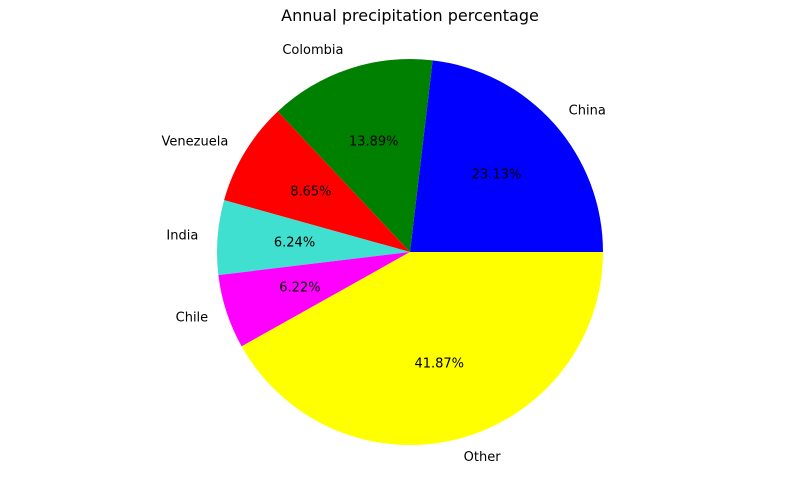 This screenshot has width=800, height=500. What do you see at coordinates (182, 235) in the screenshot?
I see `slice-label-india: India` at bounding box center [182, 235].